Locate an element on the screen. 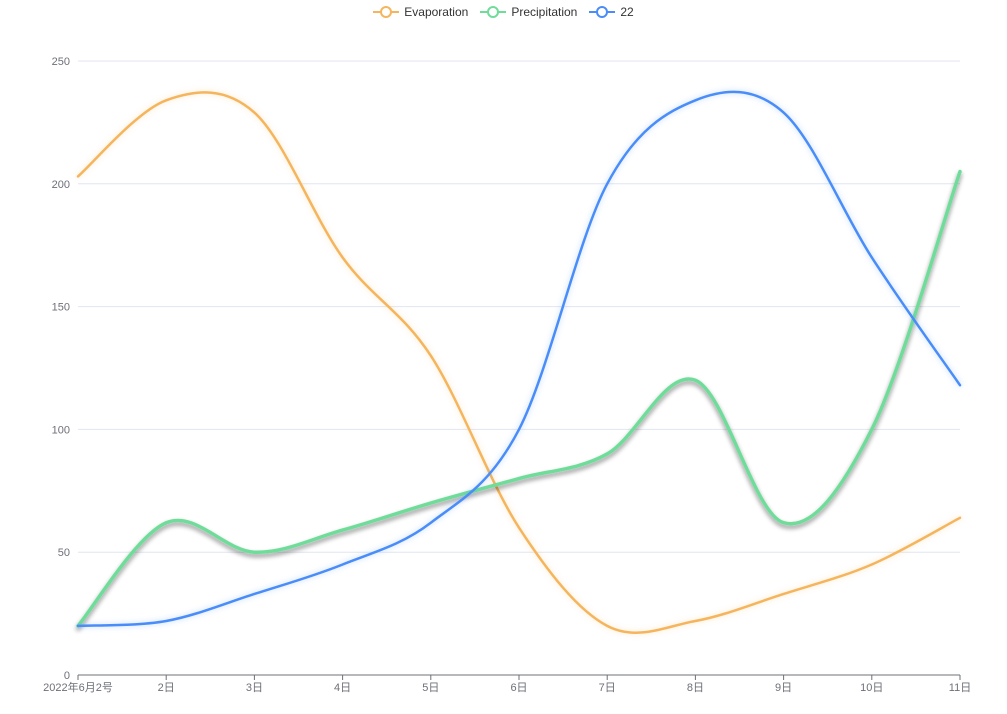 The height and width of the screenshot is (714, 1007). x-tick-label: 11日 is located at coordinates (960, 688).